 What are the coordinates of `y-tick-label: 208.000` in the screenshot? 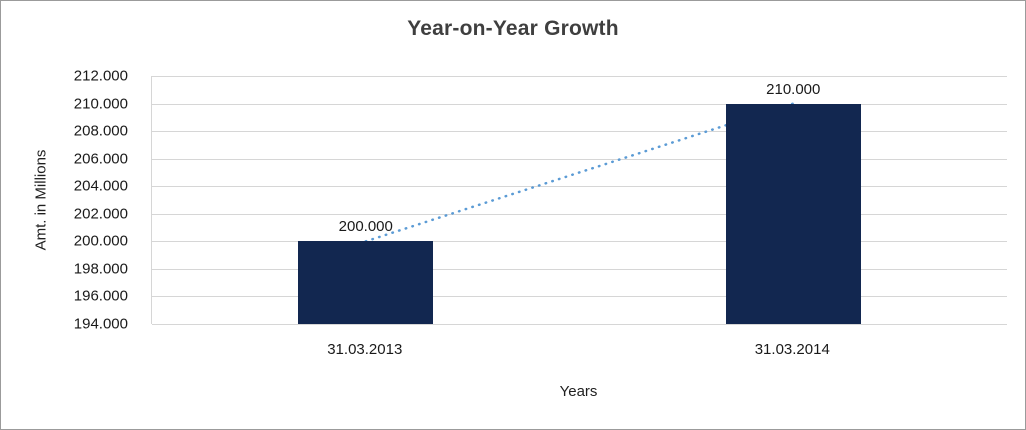 It's located at (100, 131).